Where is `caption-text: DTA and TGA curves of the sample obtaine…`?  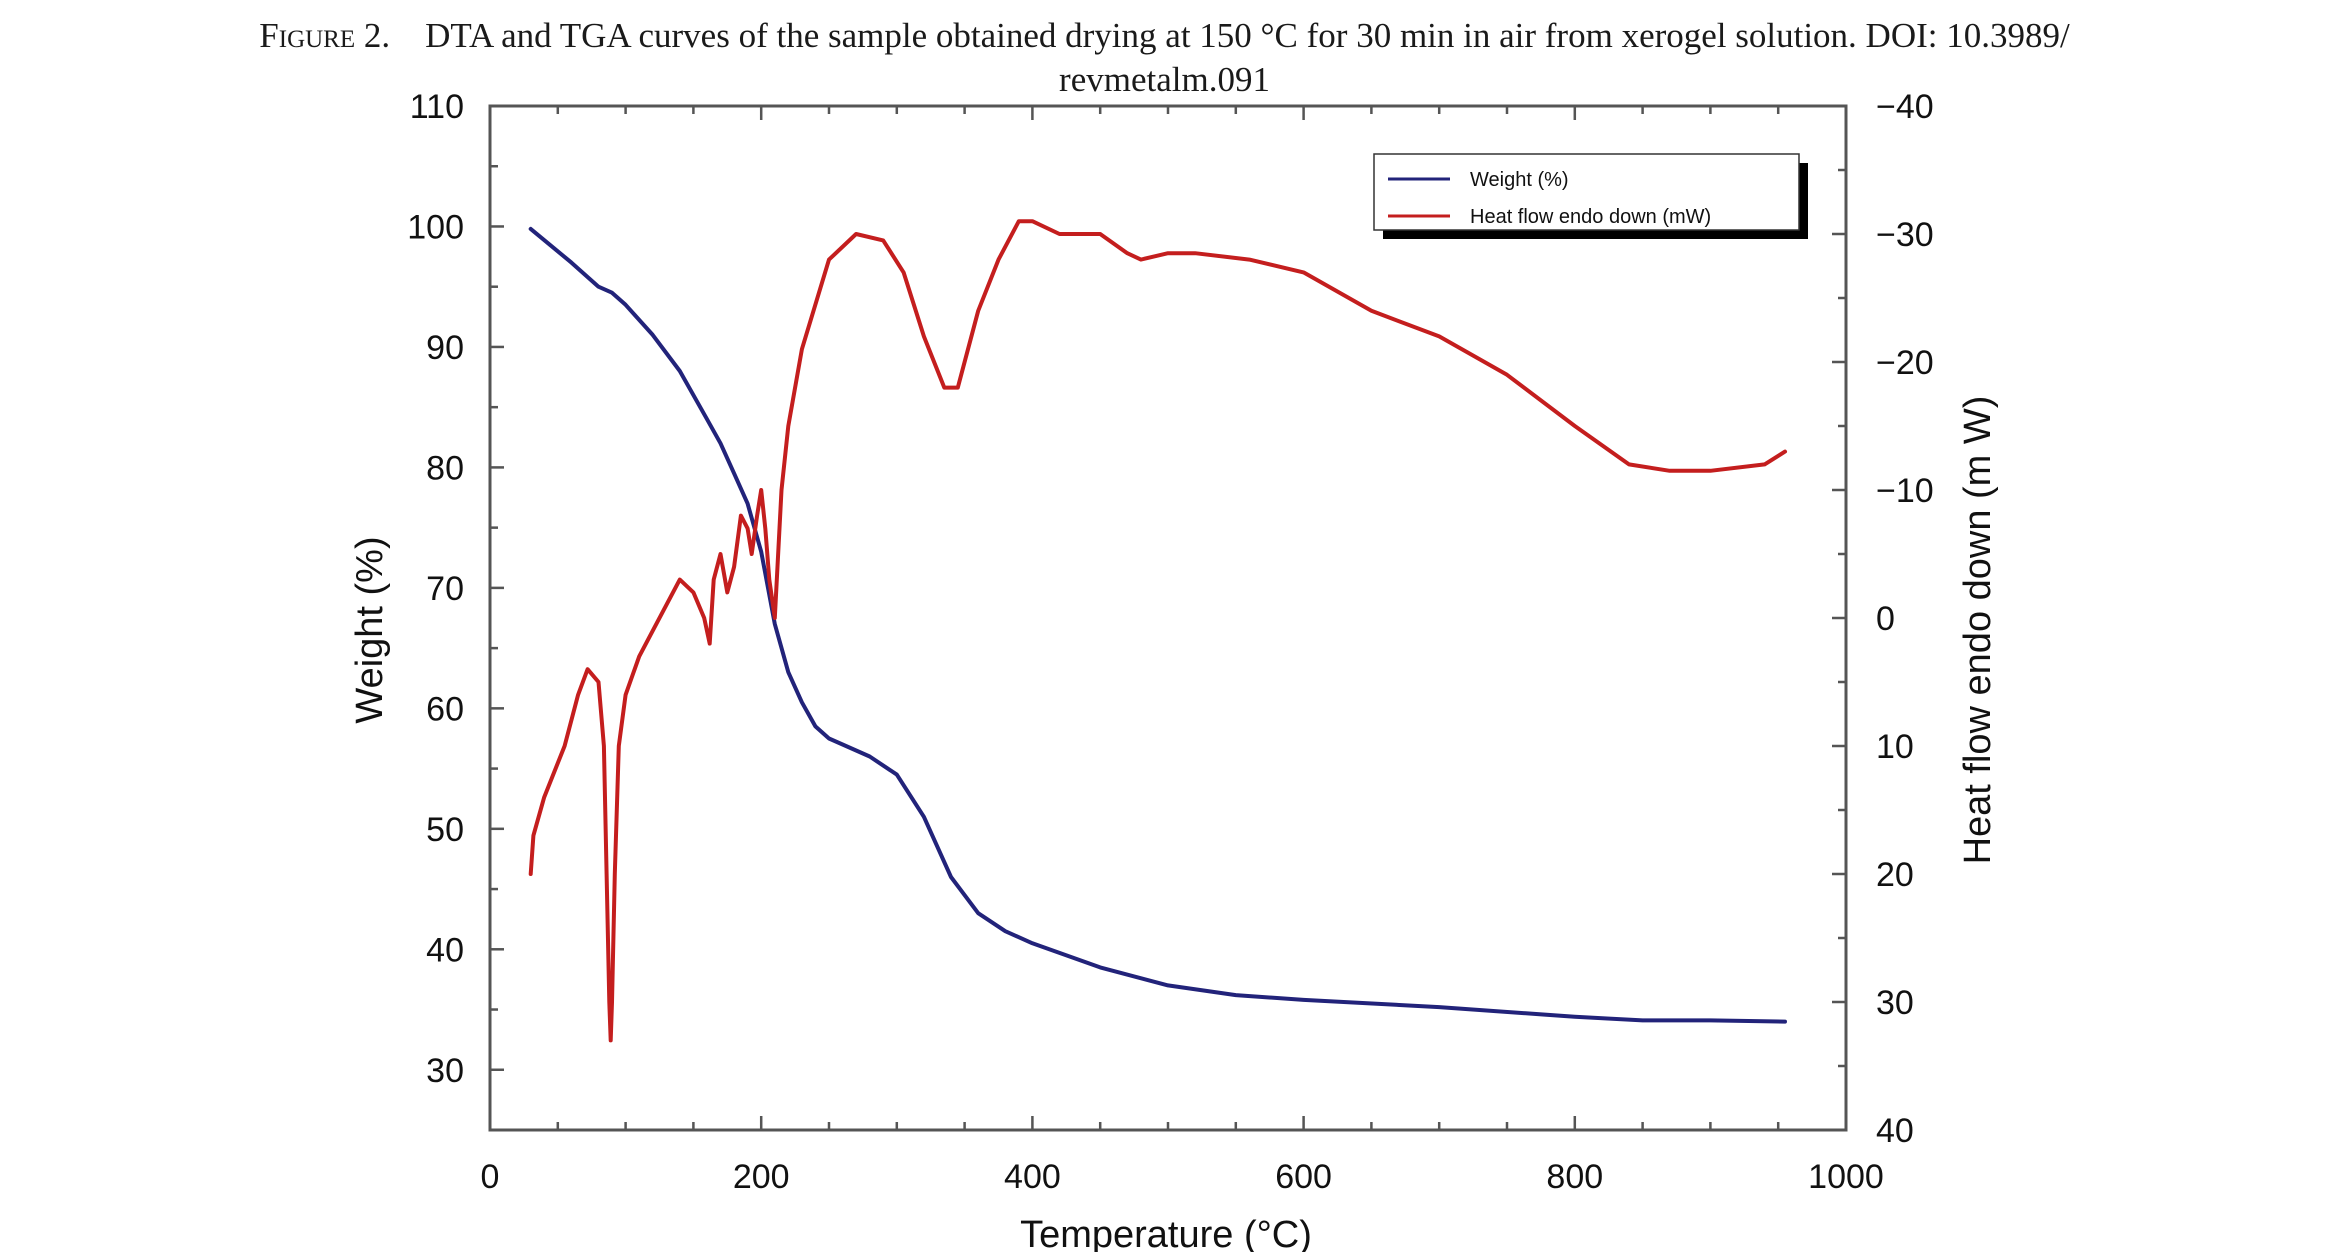
caption-text: DTA and TGA curves of the sample obtaine… is located at coordinates (1247, 35).